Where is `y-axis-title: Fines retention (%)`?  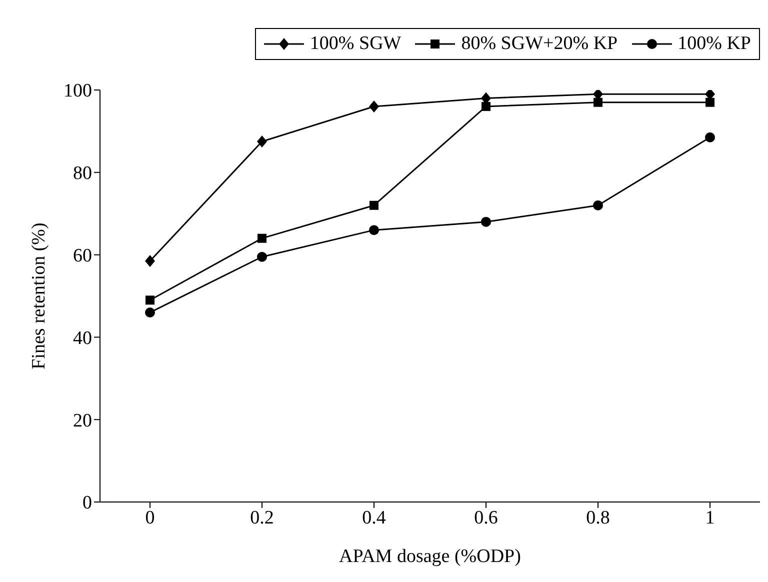 y-axis-title: Fines retention (%) is located at coordinates (39, 296).